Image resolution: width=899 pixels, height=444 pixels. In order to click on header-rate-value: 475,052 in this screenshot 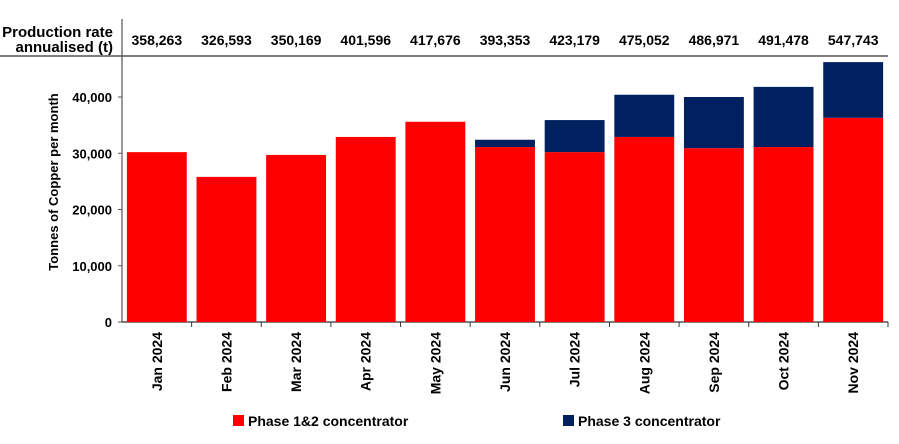, I will do `click(644, 40)`.